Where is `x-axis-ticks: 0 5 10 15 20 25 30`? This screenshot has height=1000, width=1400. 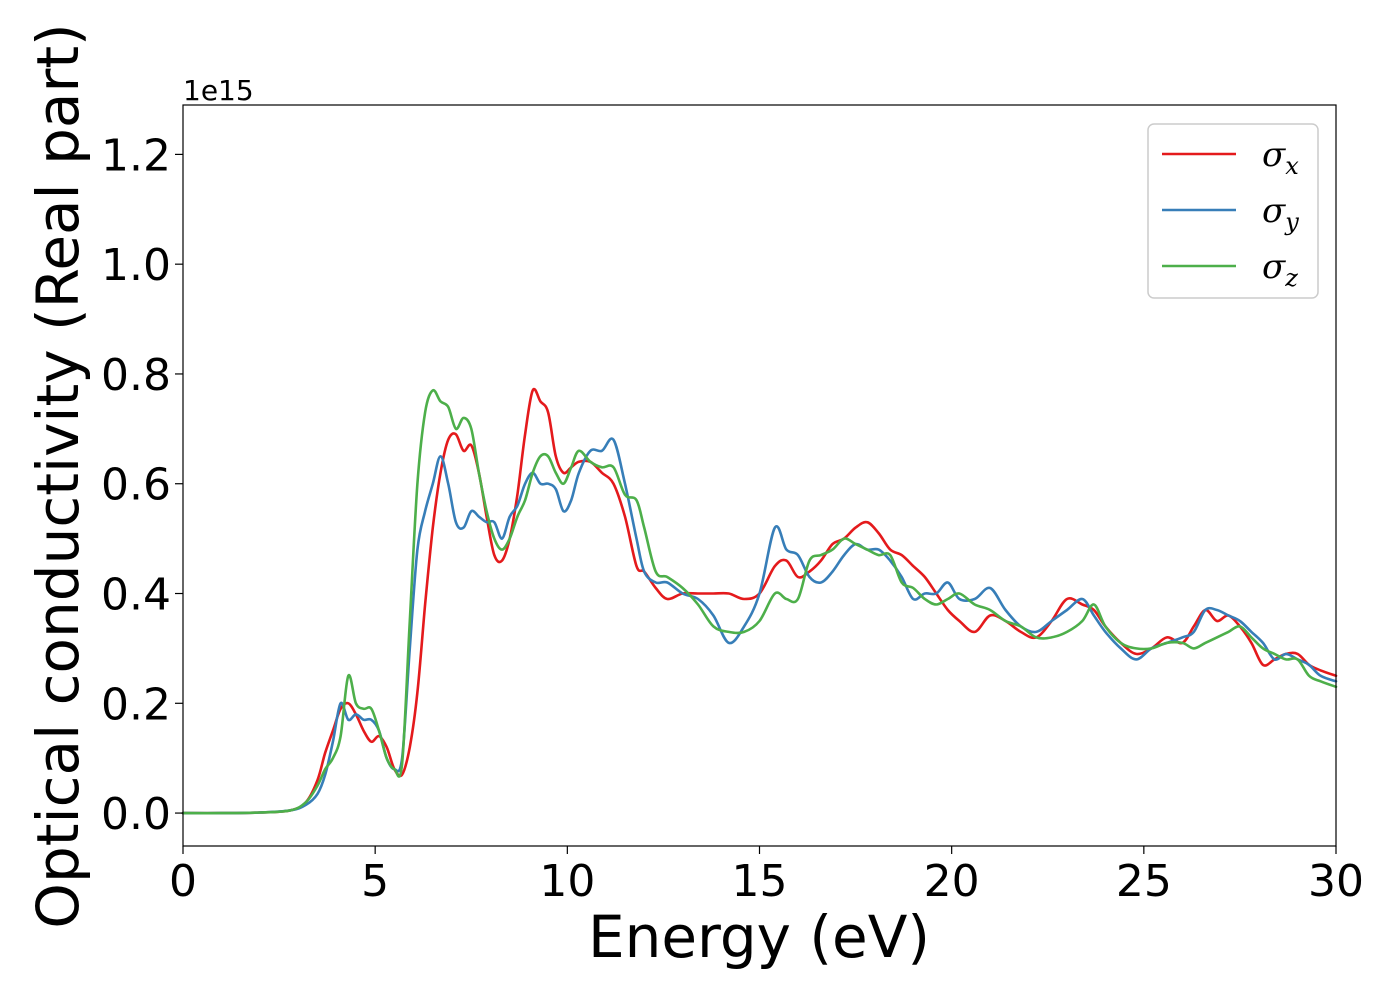
x-axis-ticks: 0 5 10 15 20 25 30 is located at coordinates (766, 876).